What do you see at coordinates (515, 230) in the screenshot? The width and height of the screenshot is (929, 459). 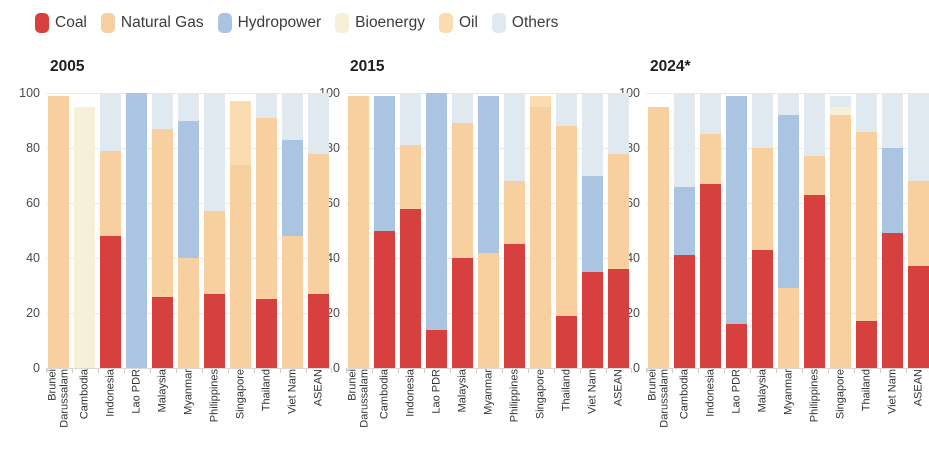 I see `bar-philippines` at bounding box center [515, 230].